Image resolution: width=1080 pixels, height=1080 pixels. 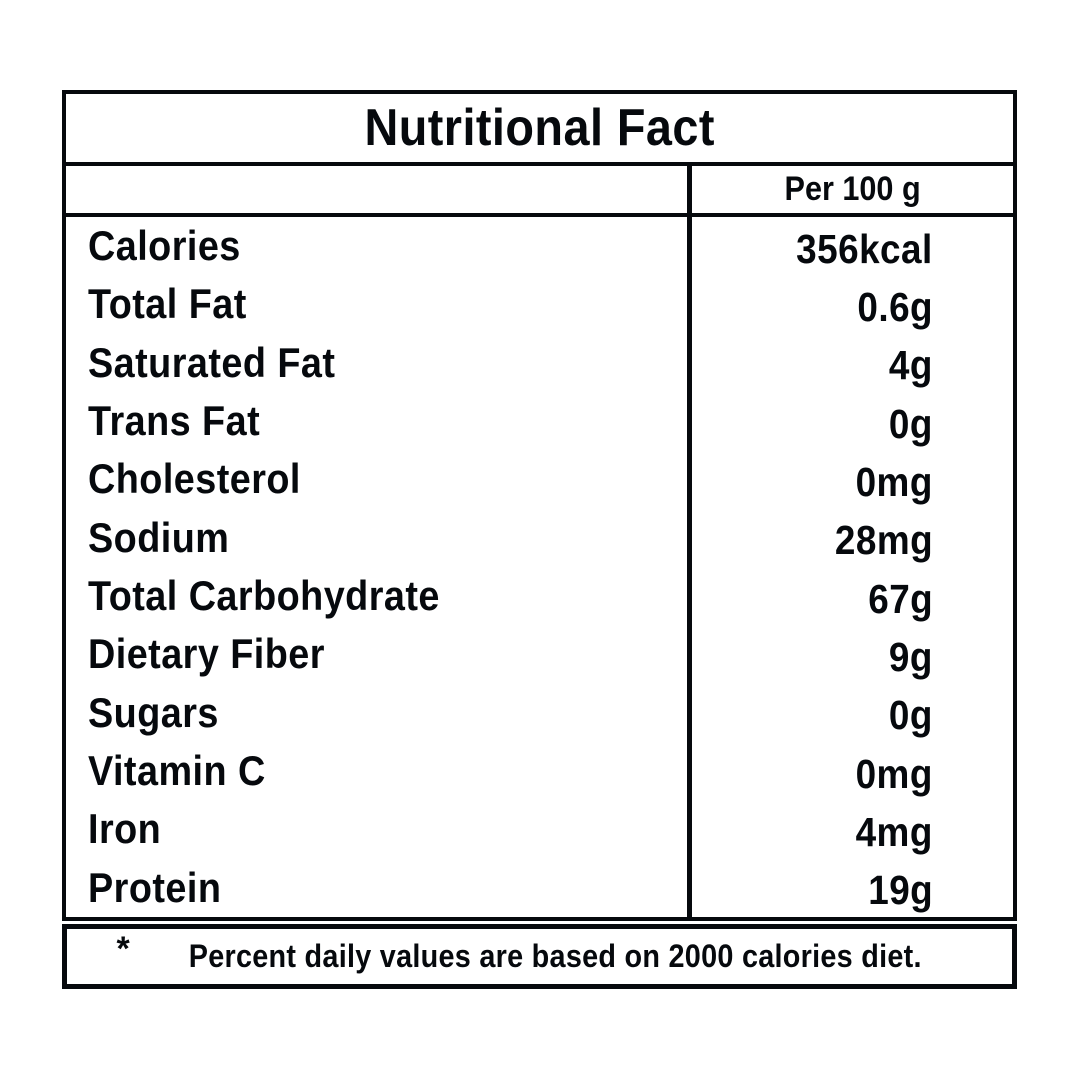 I want to click on page-title: Nutritional Fact, so click(x=539, y=128).